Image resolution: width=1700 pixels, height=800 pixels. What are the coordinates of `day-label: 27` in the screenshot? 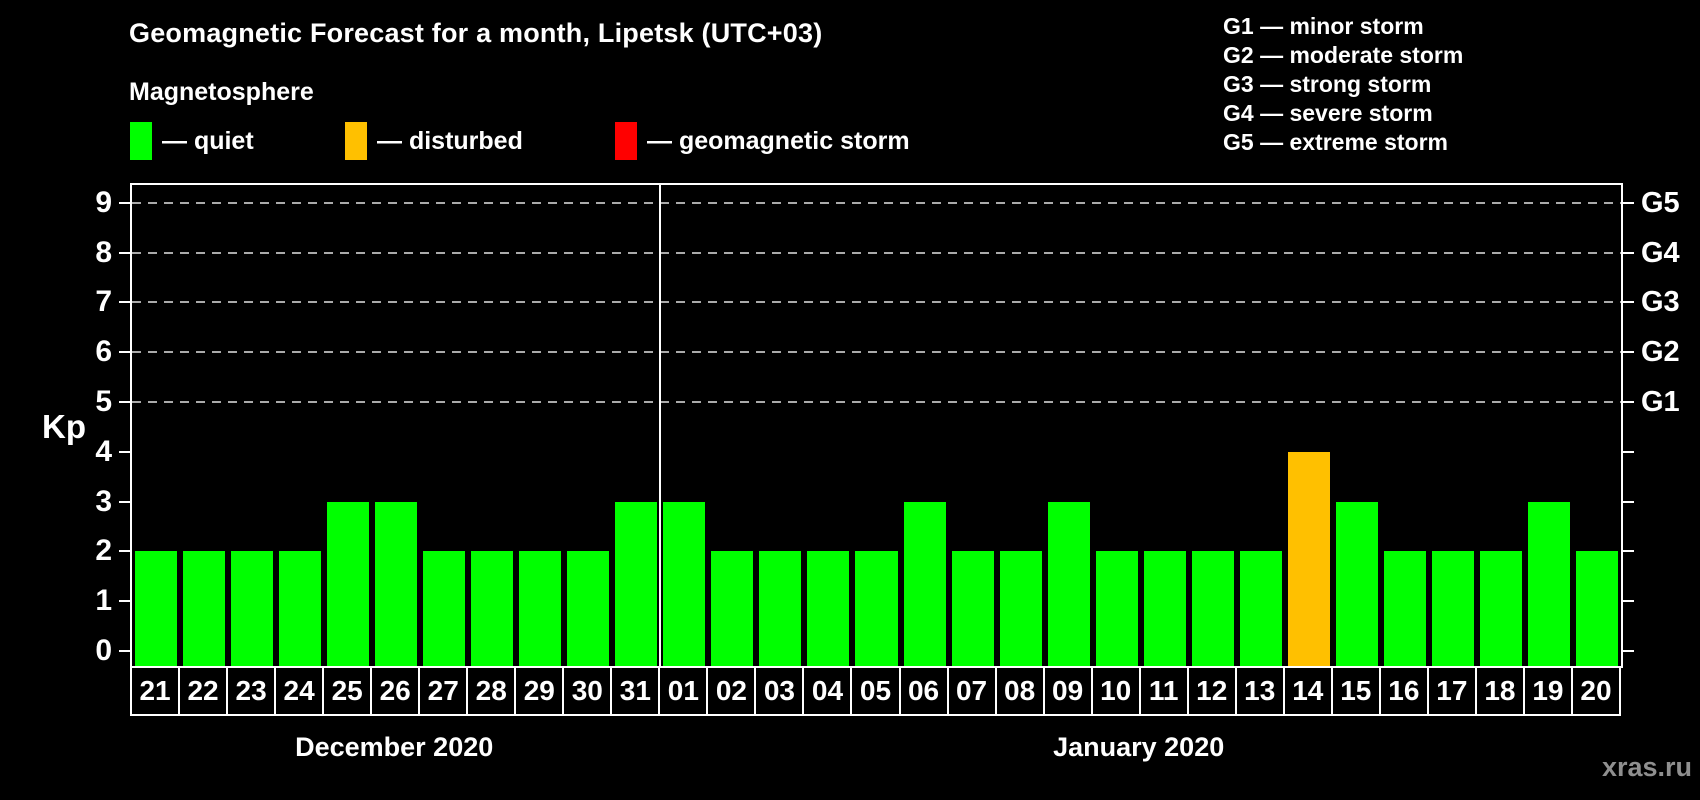 It's located at (443, 691).